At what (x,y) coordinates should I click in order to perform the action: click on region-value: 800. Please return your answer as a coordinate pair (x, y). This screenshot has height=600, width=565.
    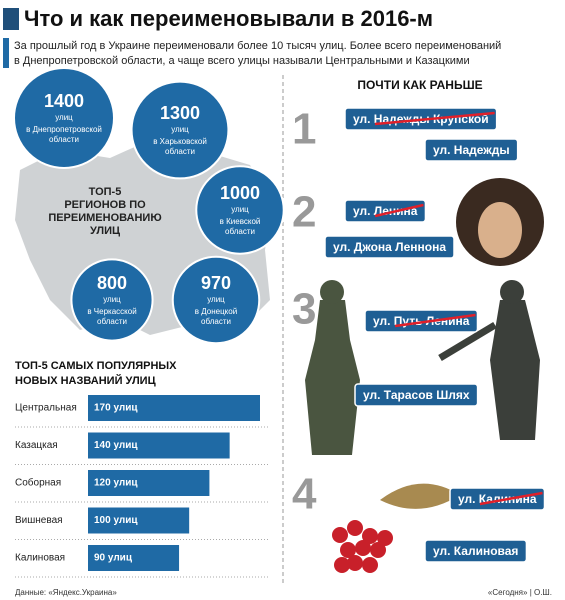
    Looking at the image, I should click on (112, 283).